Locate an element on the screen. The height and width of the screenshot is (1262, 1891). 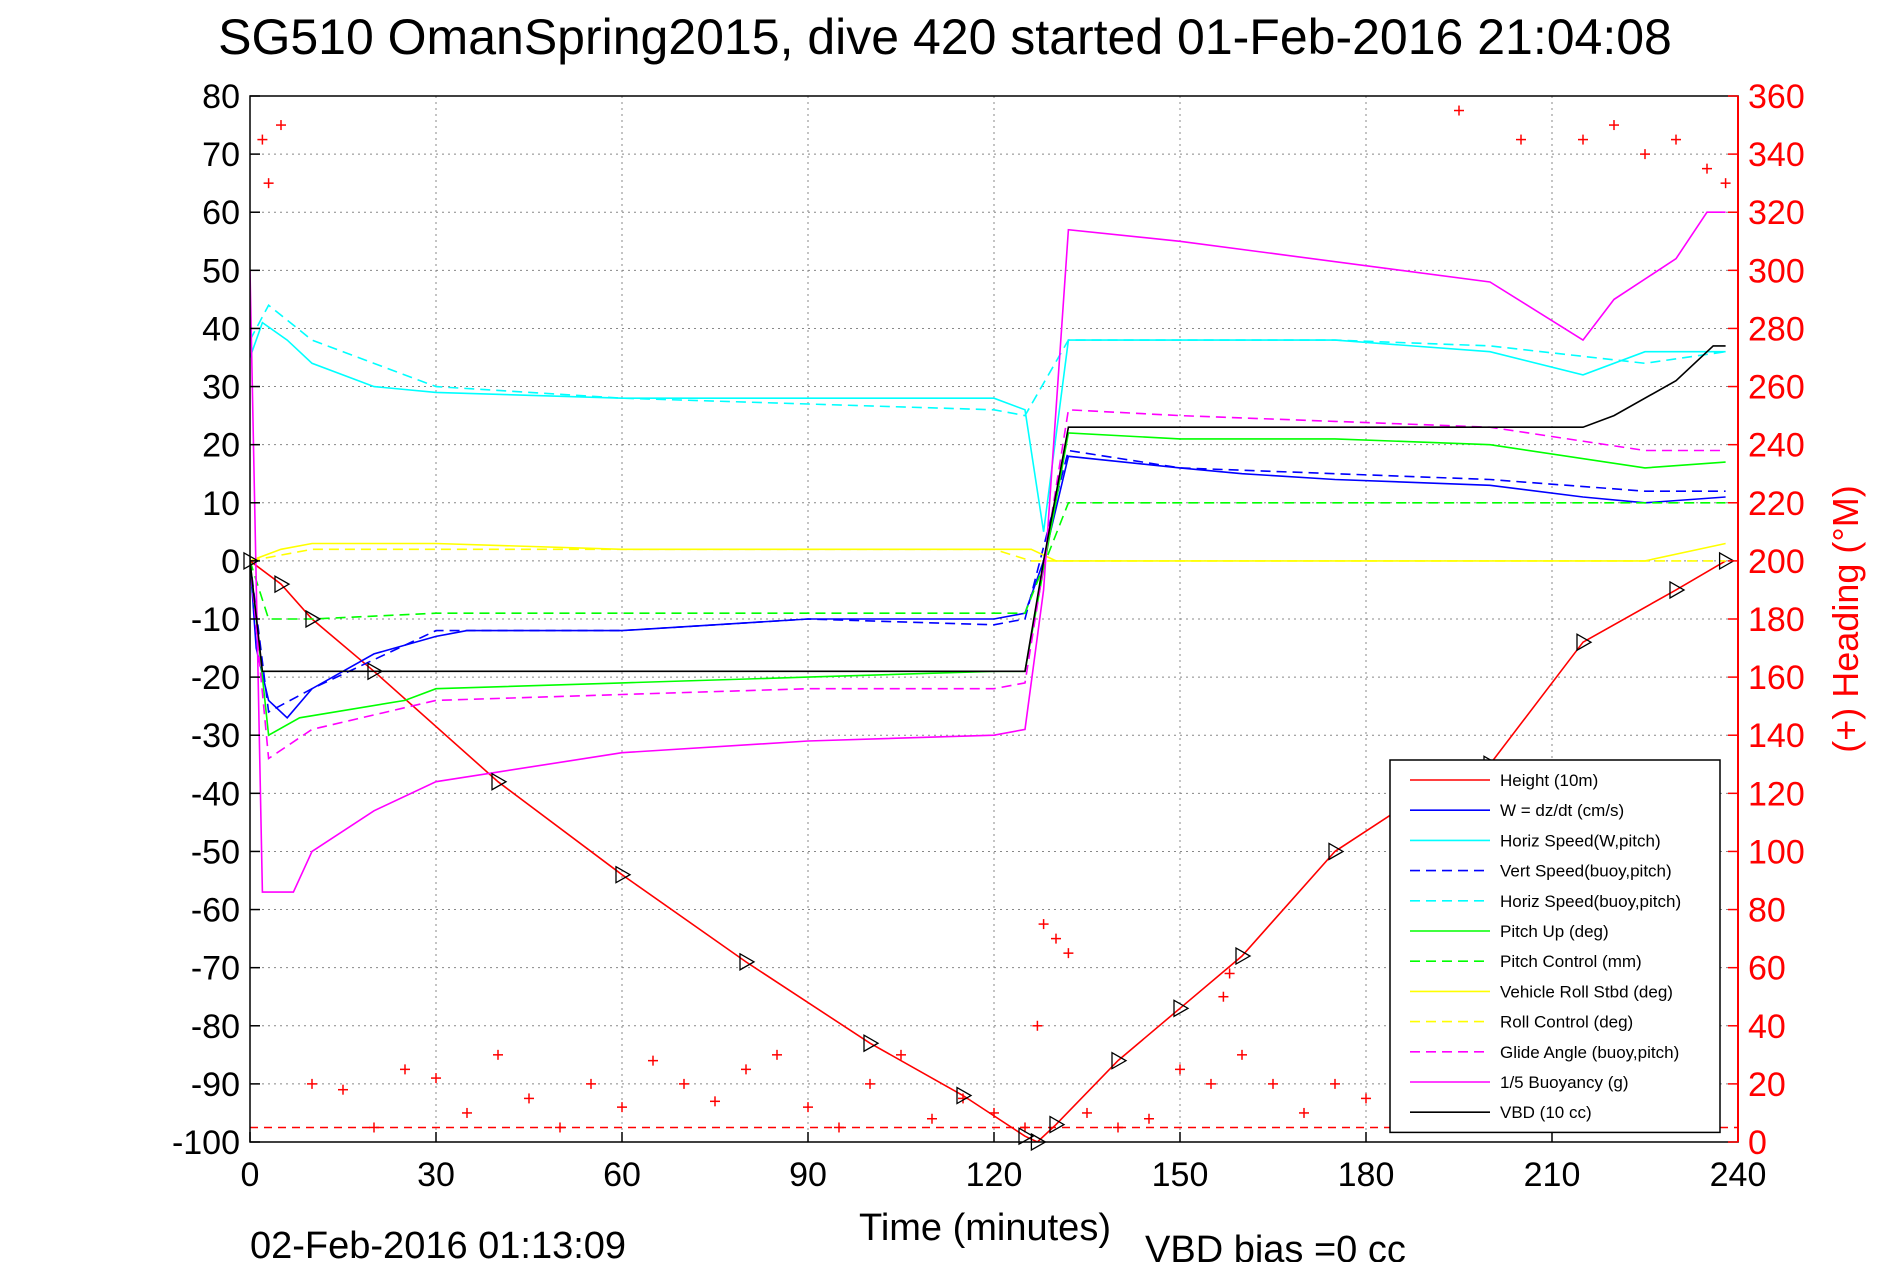
y2-tick-label: 280 is located at coordinates (1776, 329).